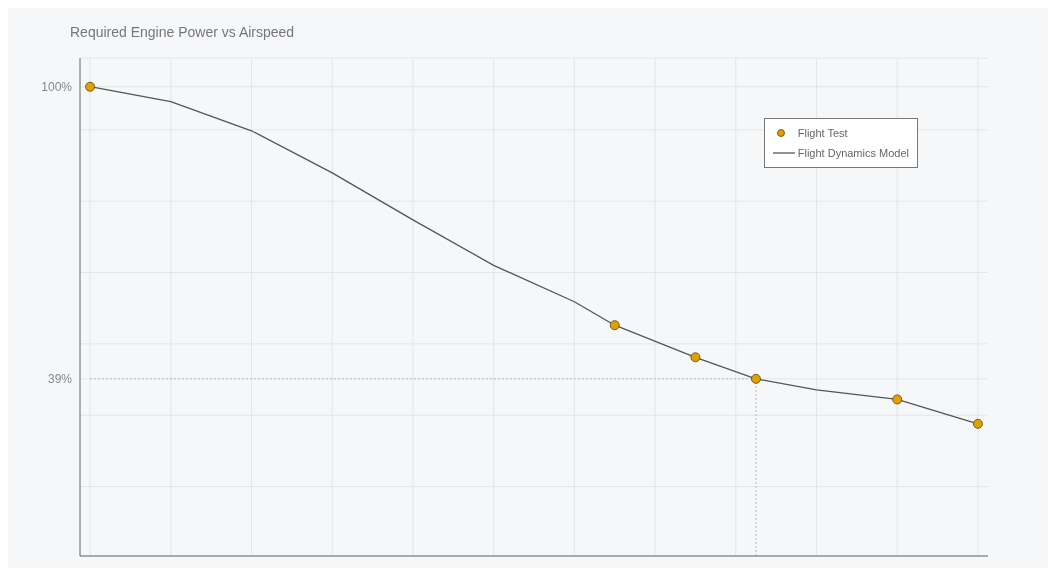 This screenshot has height=576, width=1062. What do you see at coordinates (182, 32) in the screenshot?
I see `chart-title: Required Engine Power vs Airspeed` at bounding box center [182, 32].